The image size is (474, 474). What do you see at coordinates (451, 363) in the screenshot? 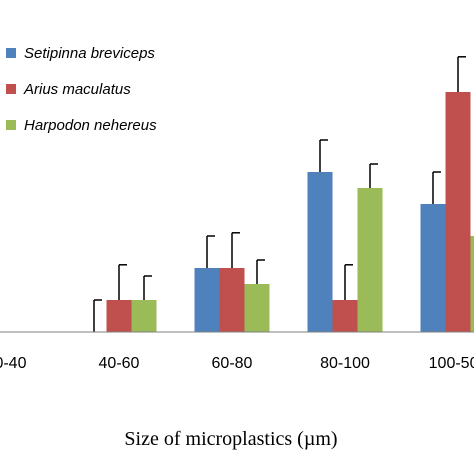
I see `x-tick-label-100-500: 100-500` at bounding box center [451, 363].